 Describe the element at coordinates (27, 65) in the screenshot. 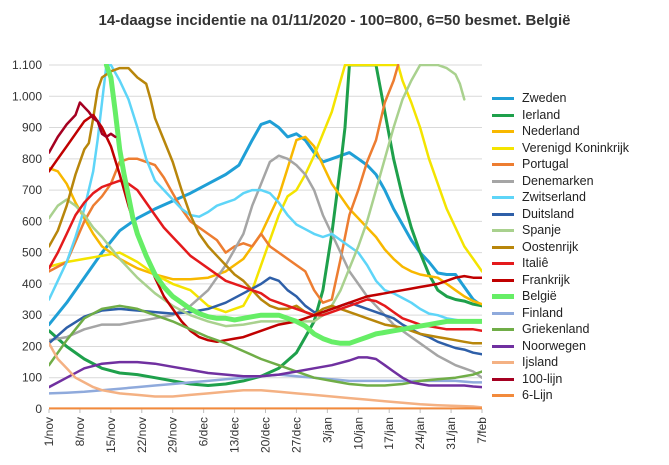

I see `y-tick-label: 1.100` at that location.